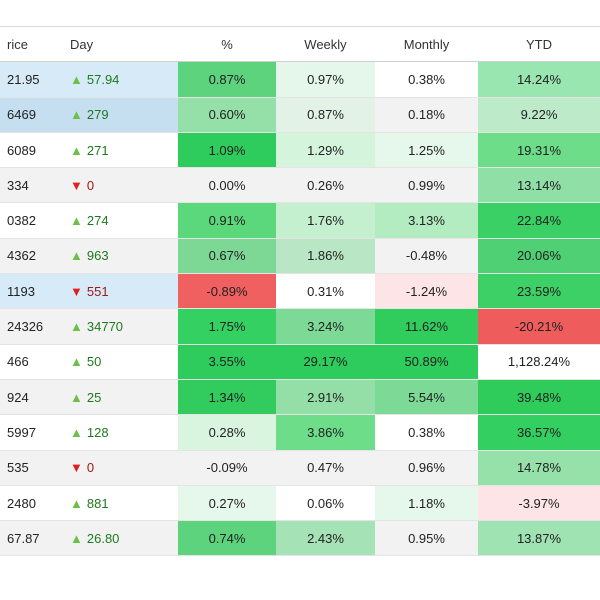  Describe the element at coordinates (539, 79) in the screenshot. I see `table-cell: 14.24%` at that location.